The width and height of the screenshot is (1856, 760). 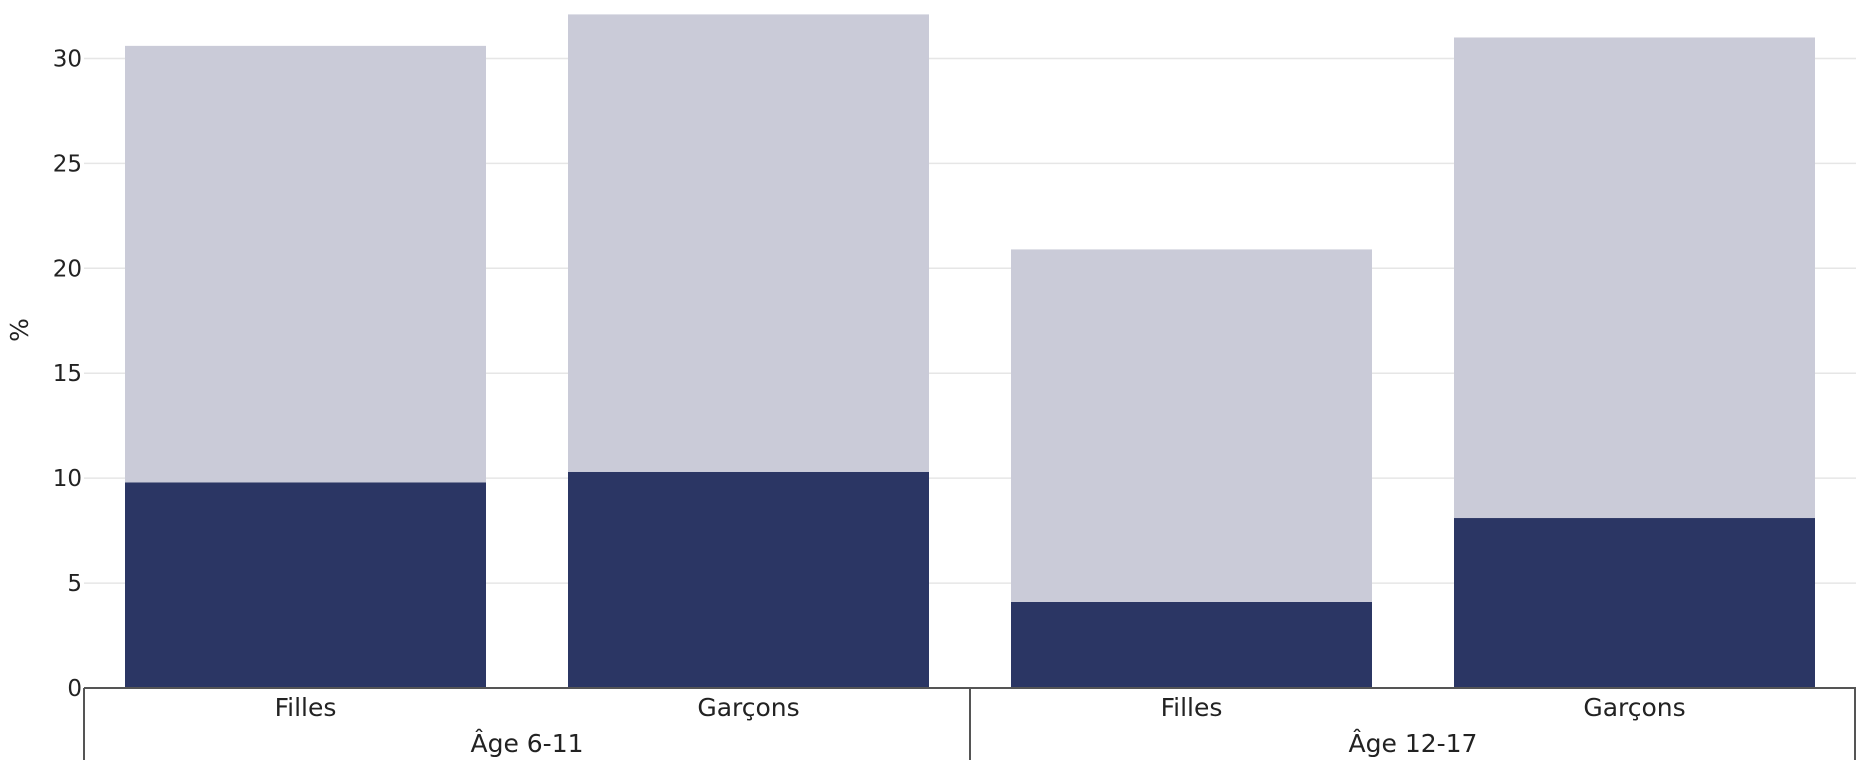 I want to click on axes, so click(x=969, y=723).